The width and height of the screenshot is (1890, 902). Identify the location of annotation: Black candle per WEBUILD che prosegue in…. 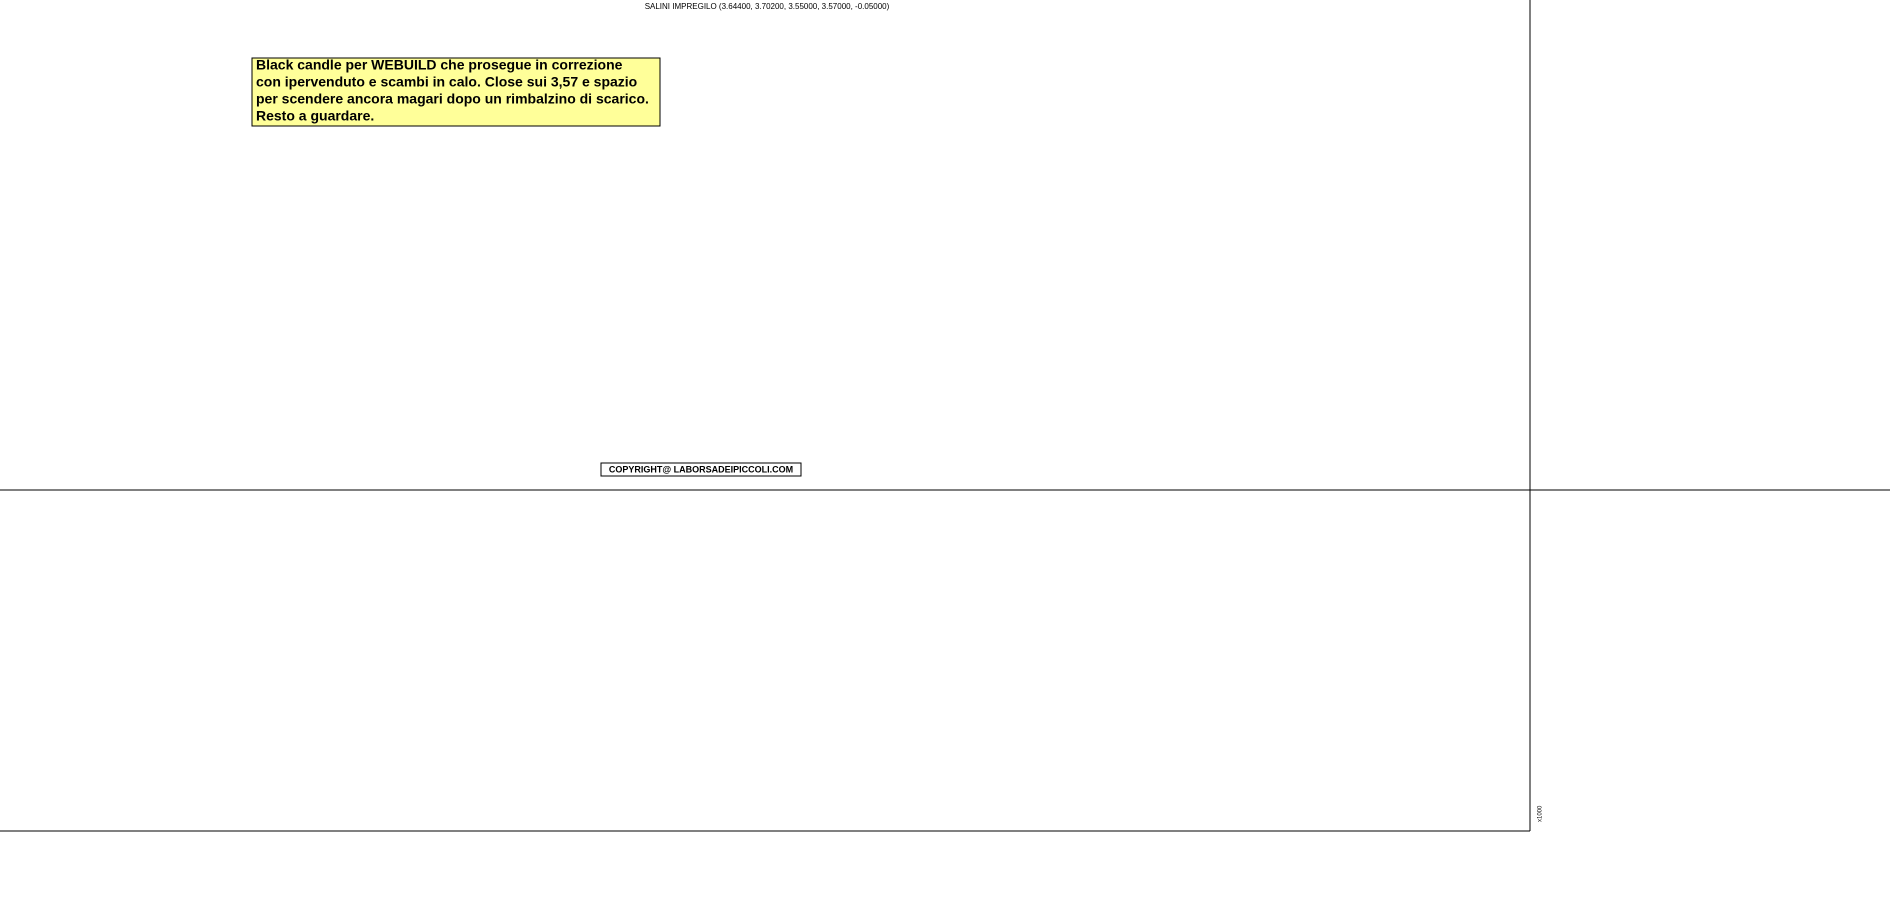
(456, 92).